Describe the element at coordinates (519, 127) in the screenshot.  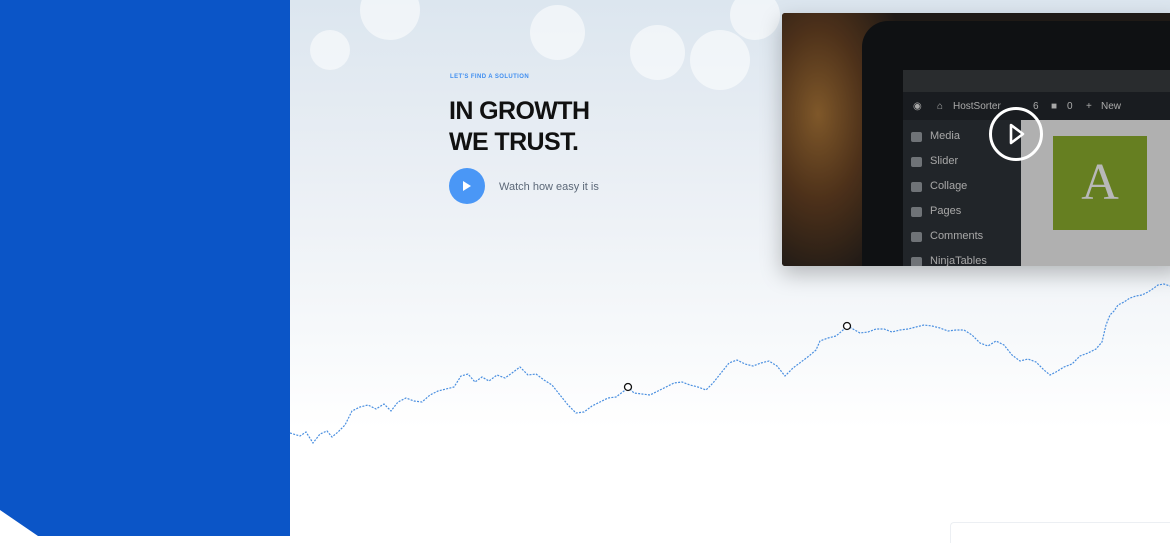
I see `hero-headline: IN GROWTH WE TRUST.` at that location.